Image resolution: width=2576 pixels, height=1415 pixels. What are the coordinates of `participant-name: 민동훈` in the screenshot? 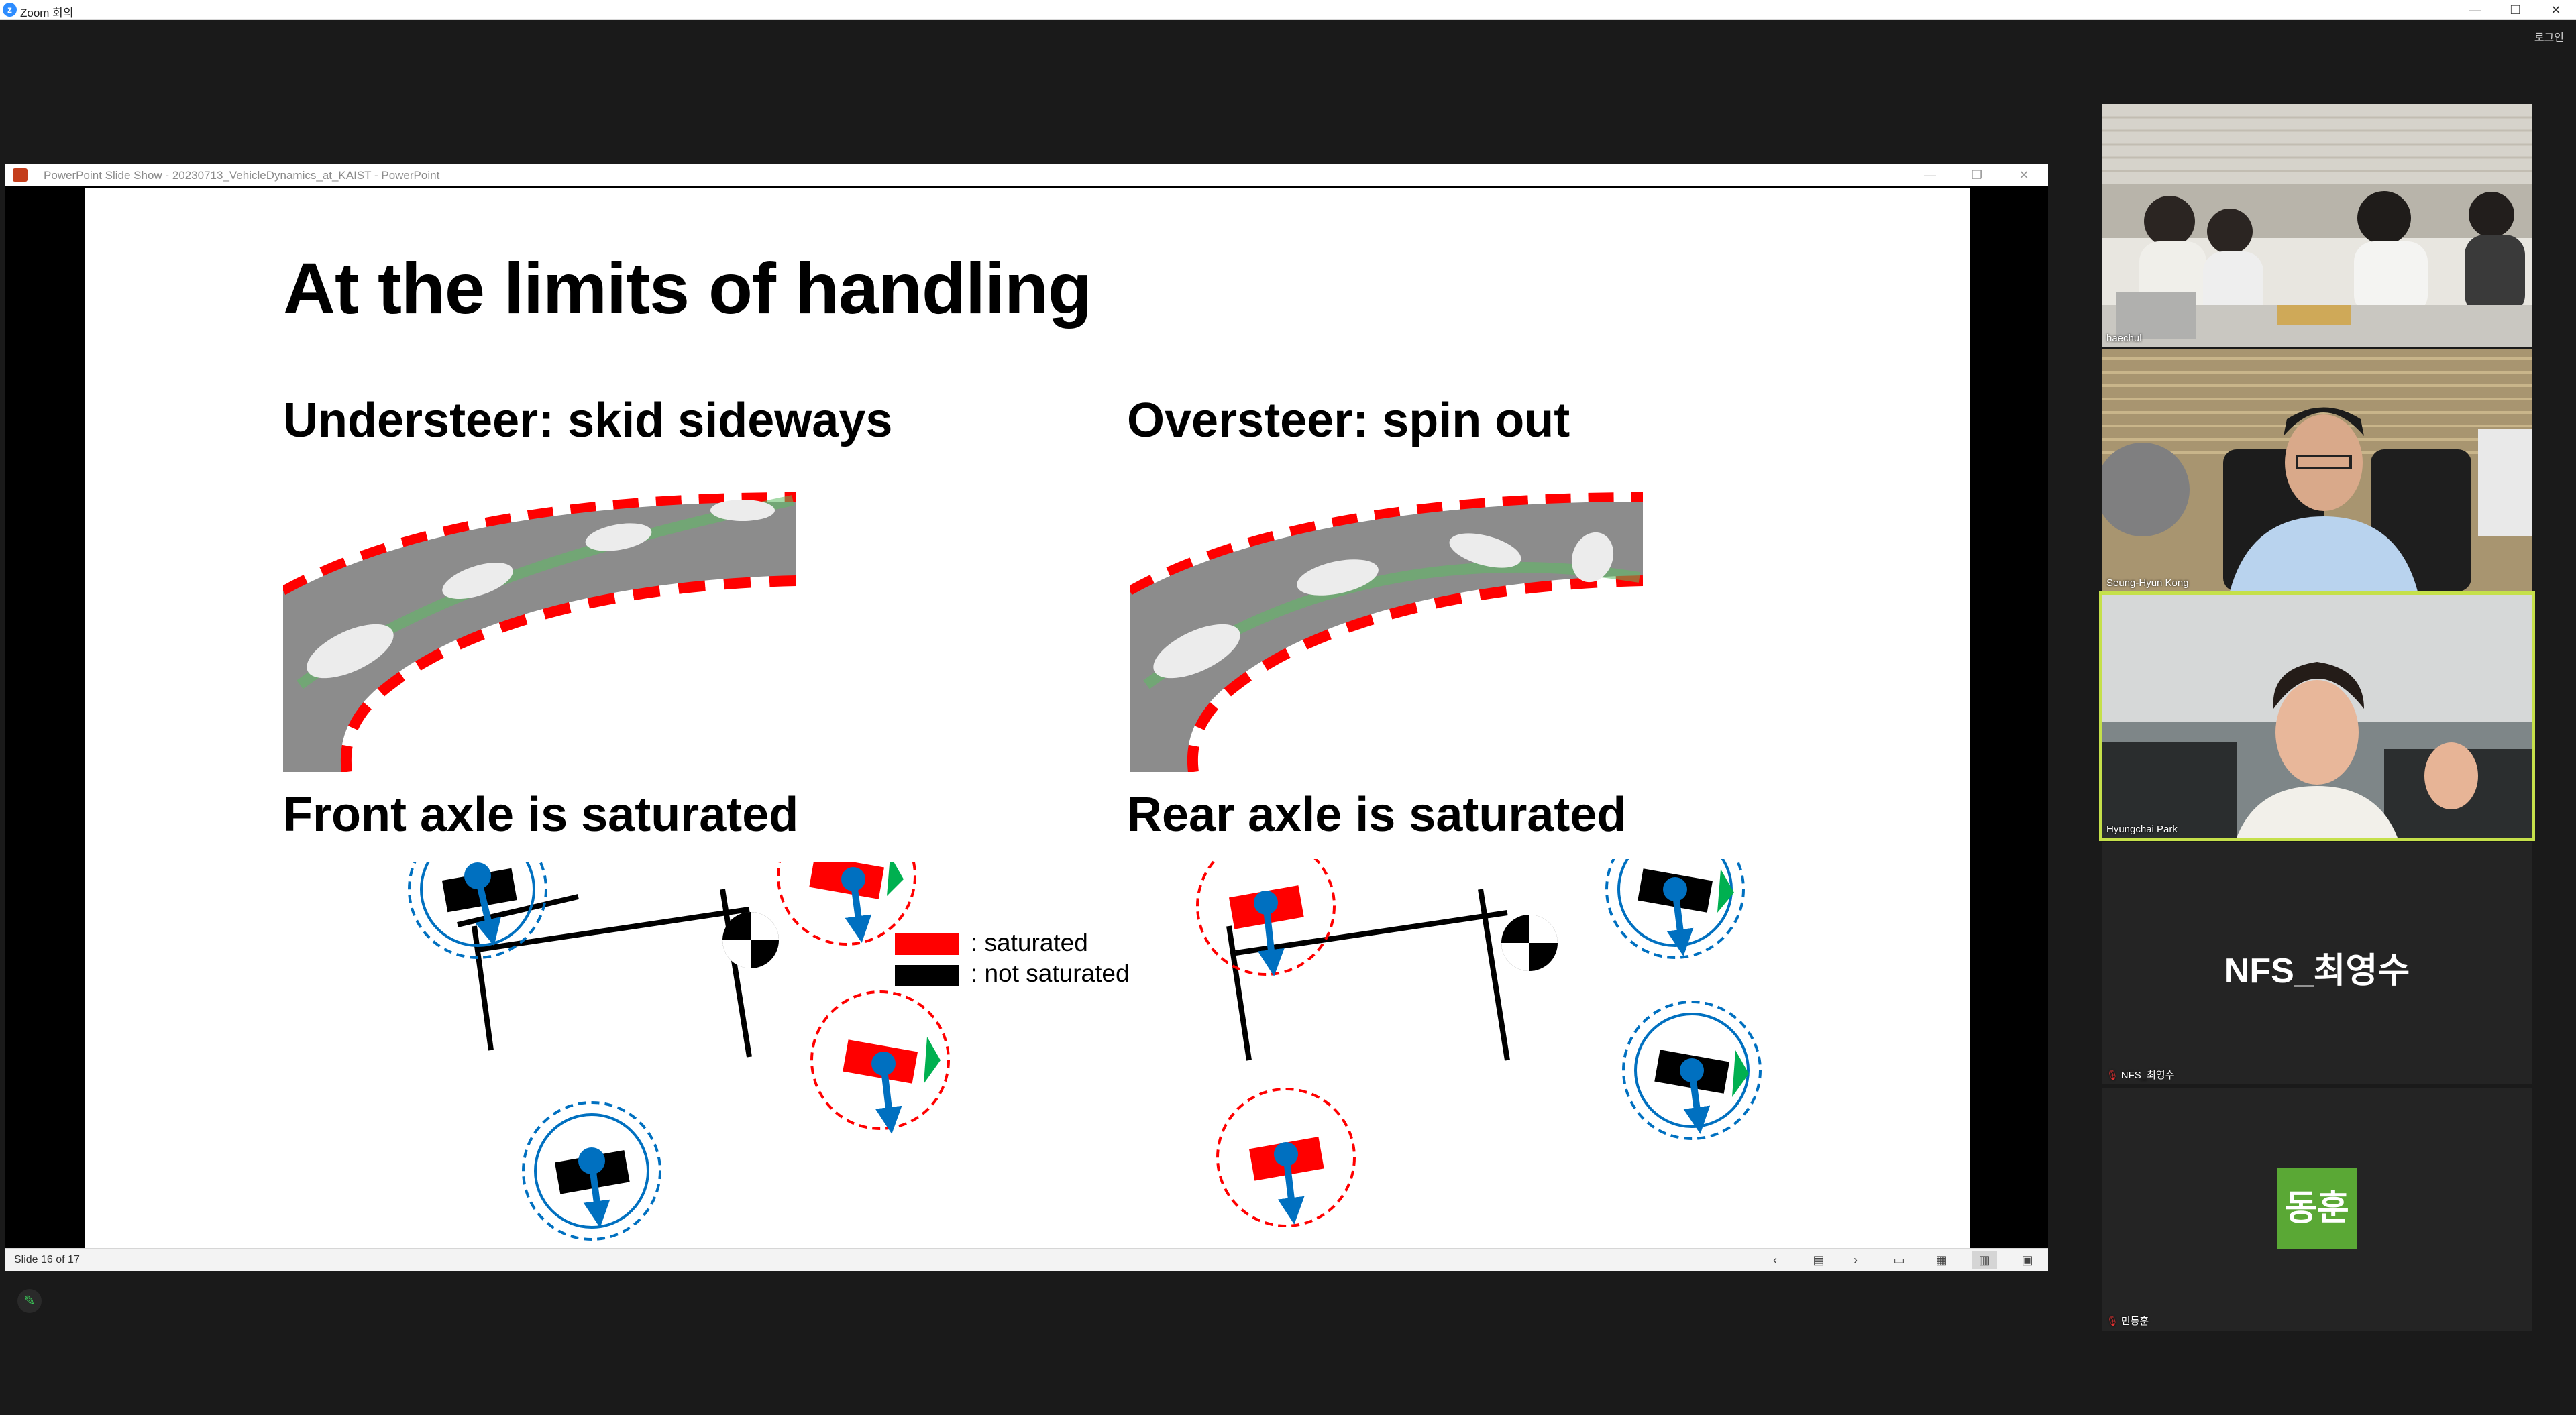 It's located at (2135, 1321).